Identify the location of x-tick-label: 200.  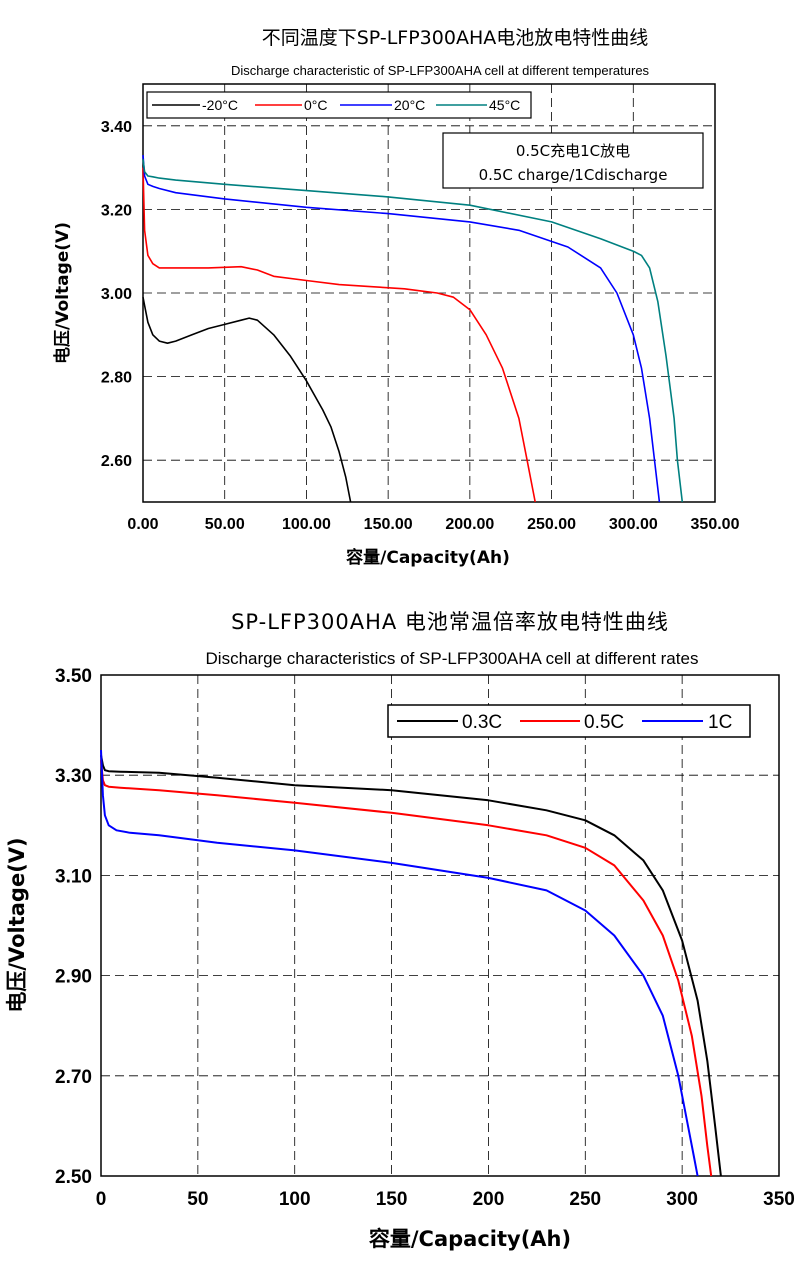
(489, 1199).